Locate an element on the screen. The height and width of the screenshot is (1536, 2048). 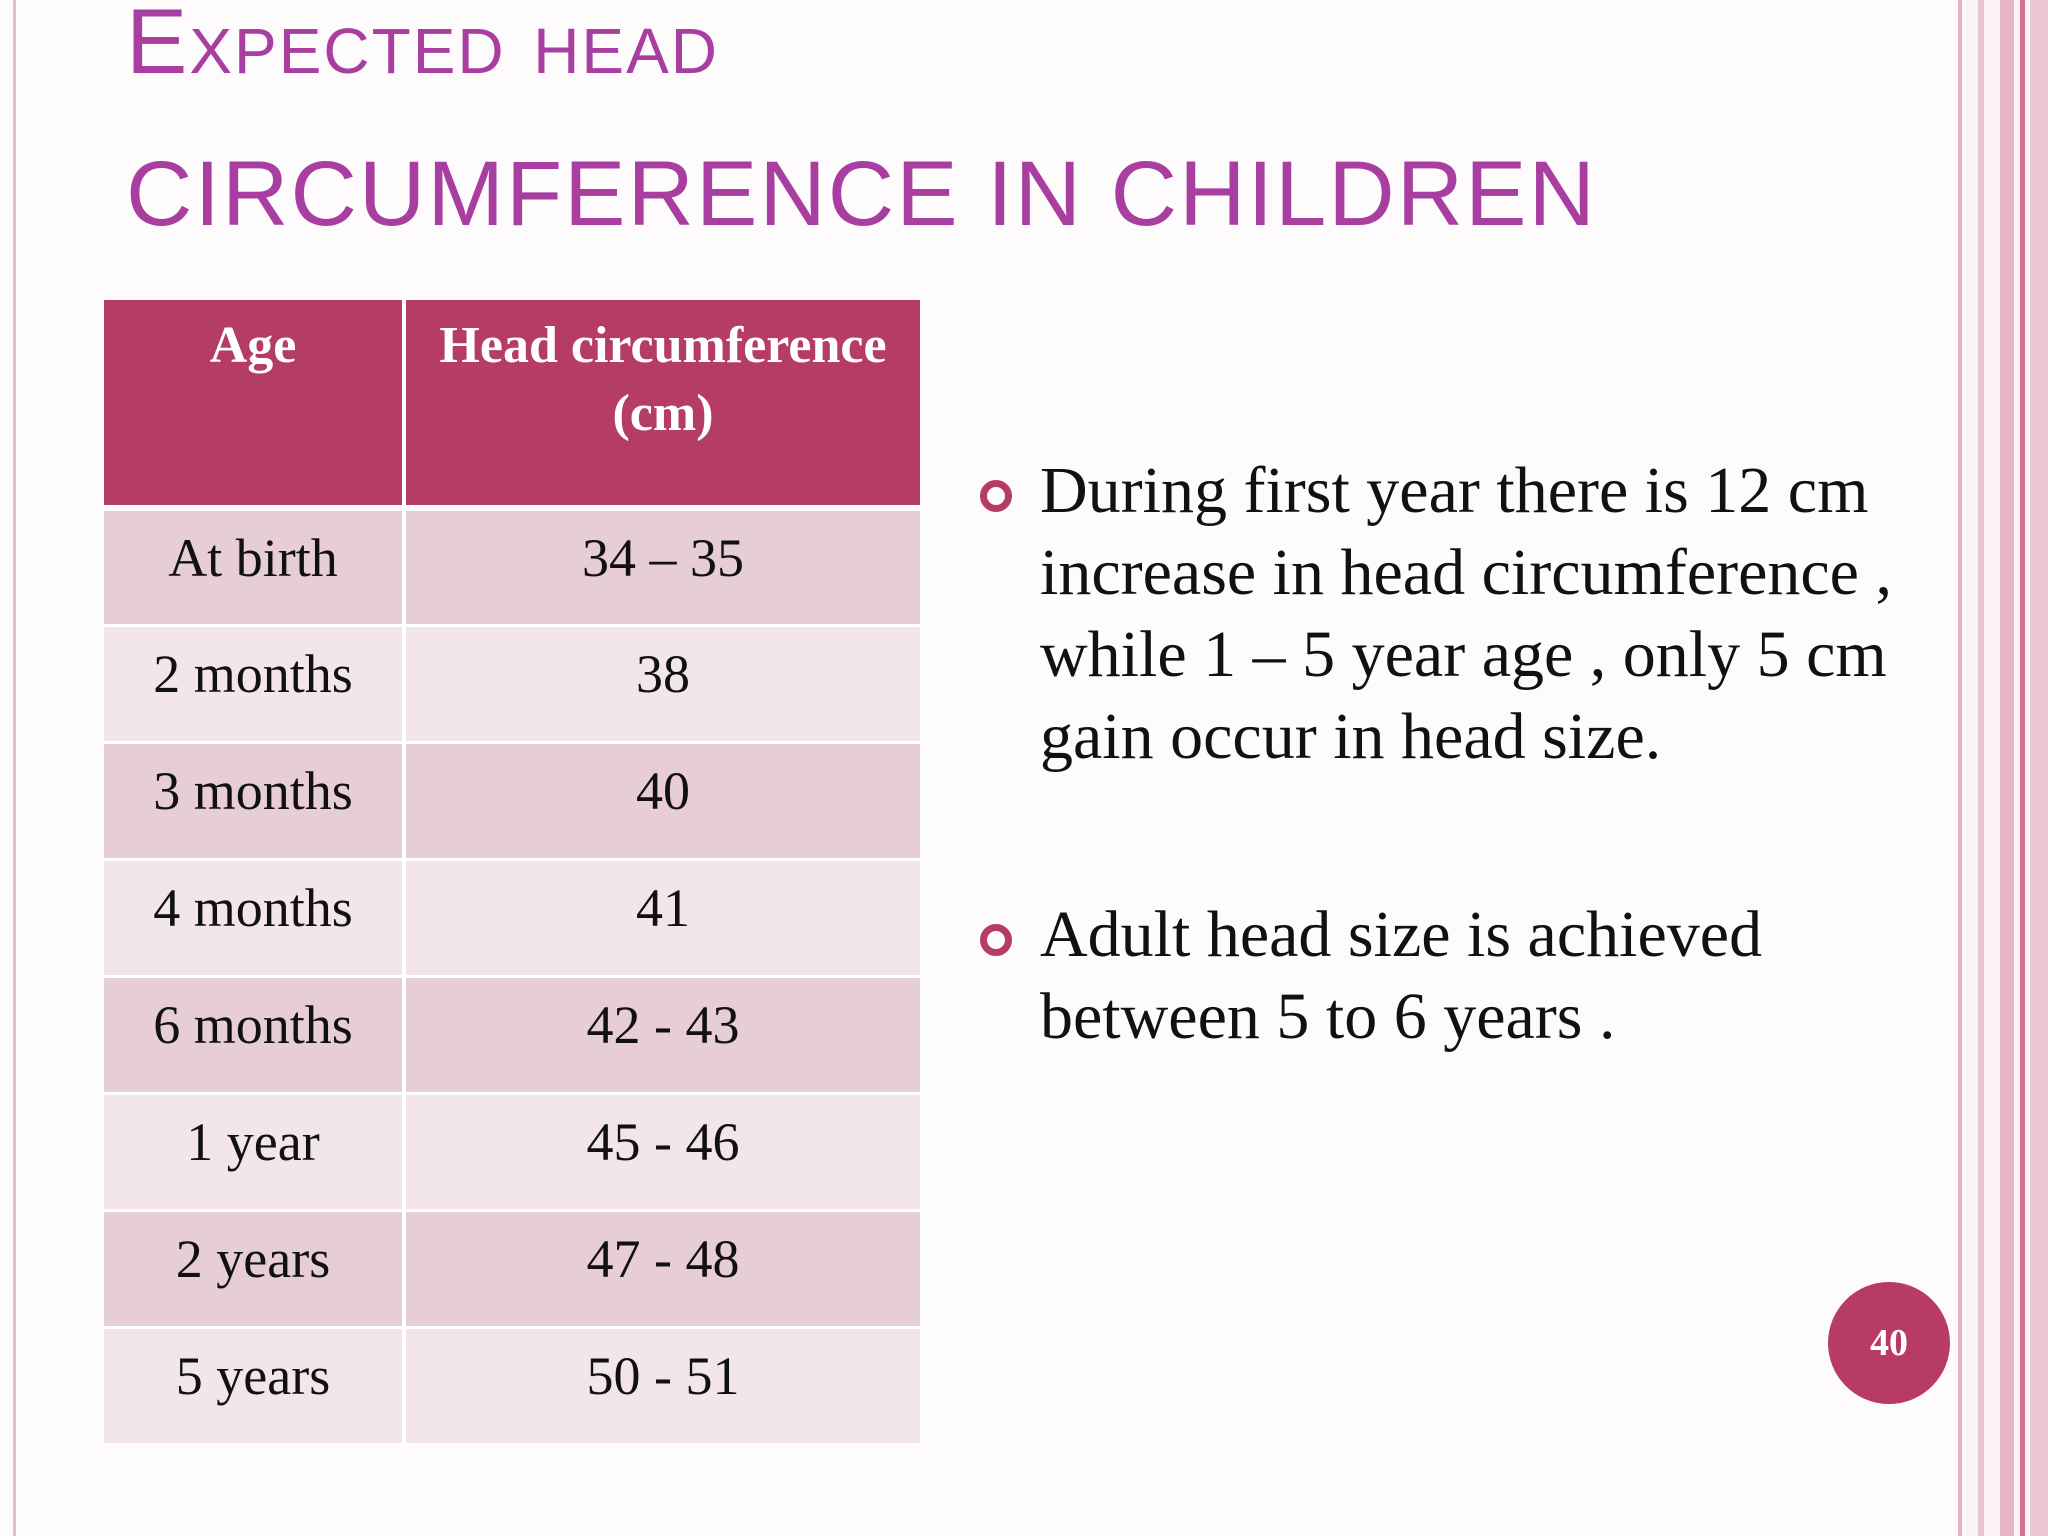
table-header-row: Age Head circumference (cm) is located at coordinates (512, 405).